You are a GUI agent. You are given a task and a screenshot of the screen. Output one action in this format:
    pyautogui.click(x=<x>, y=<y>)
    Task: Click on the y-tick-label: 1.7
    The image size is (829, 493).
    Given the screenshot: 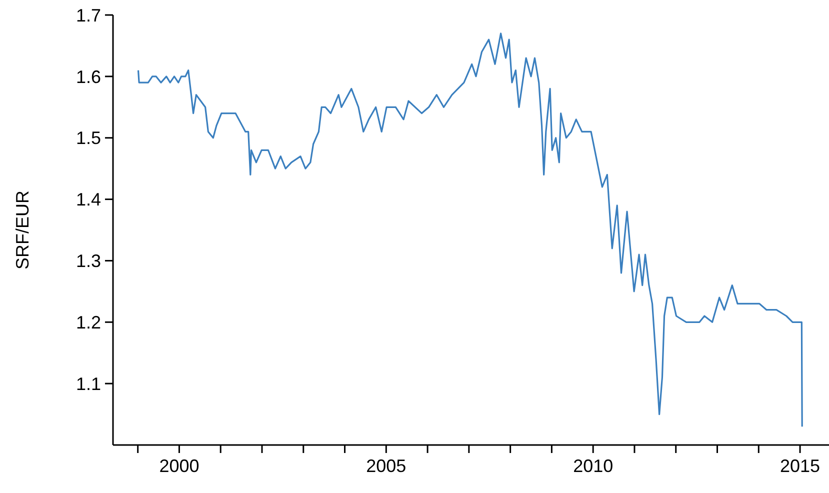 What is the action you would take?
    pyautogui.click(x=88, y=15)
    